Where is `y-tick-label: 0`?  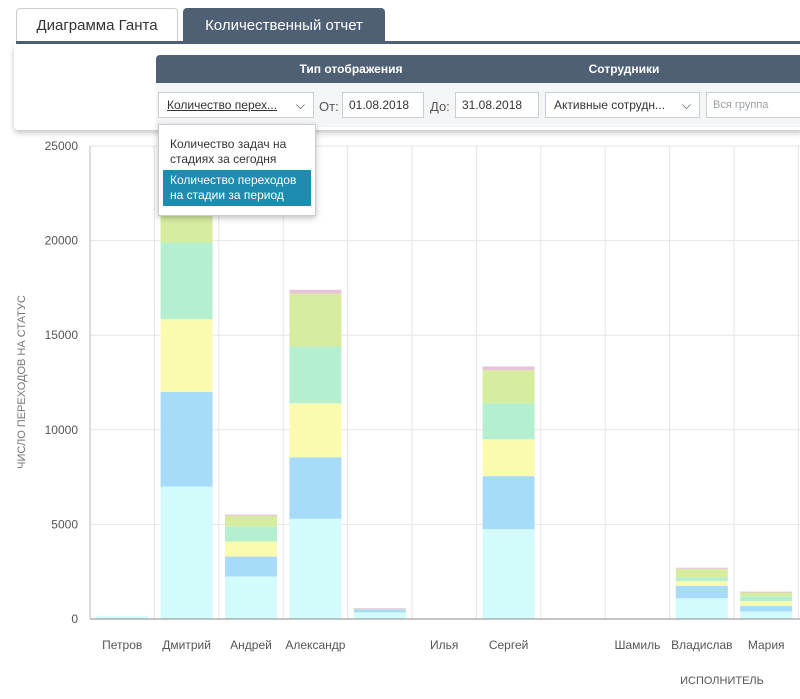
y-tick-label: 0 is located at coordinates (74, 619).